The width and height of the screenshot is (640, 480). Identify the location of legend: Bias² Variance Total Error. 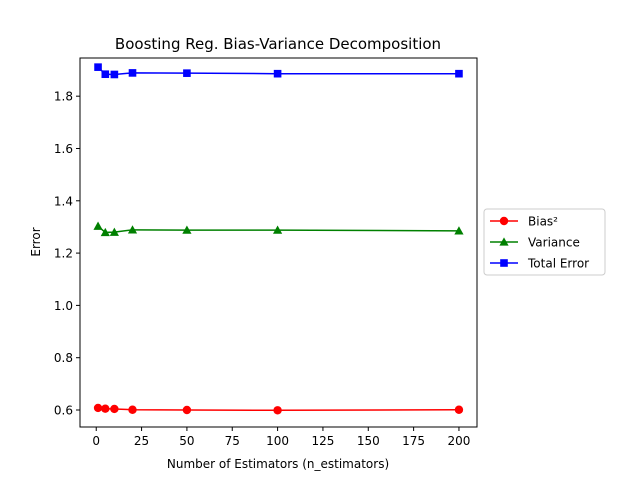
(544, 242).